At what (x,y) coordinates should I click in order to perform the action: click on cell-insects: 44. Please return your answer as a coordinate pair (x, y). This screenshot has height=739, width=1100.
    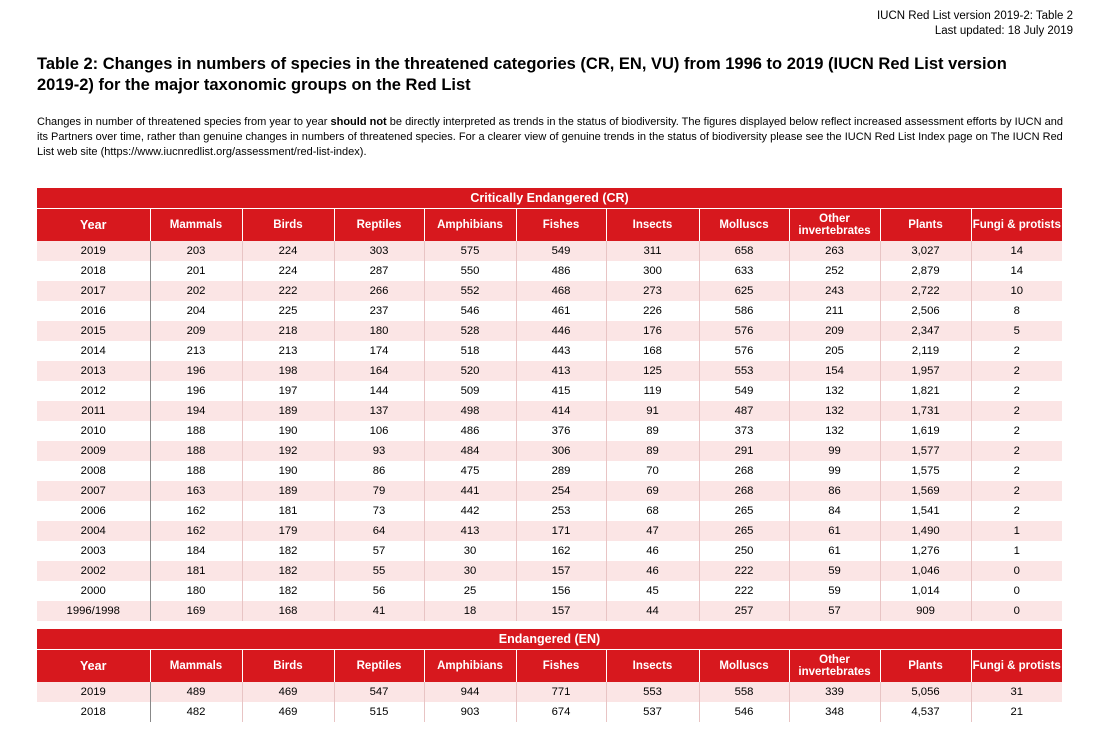
    Looking at the image, I should click on (652, 611).